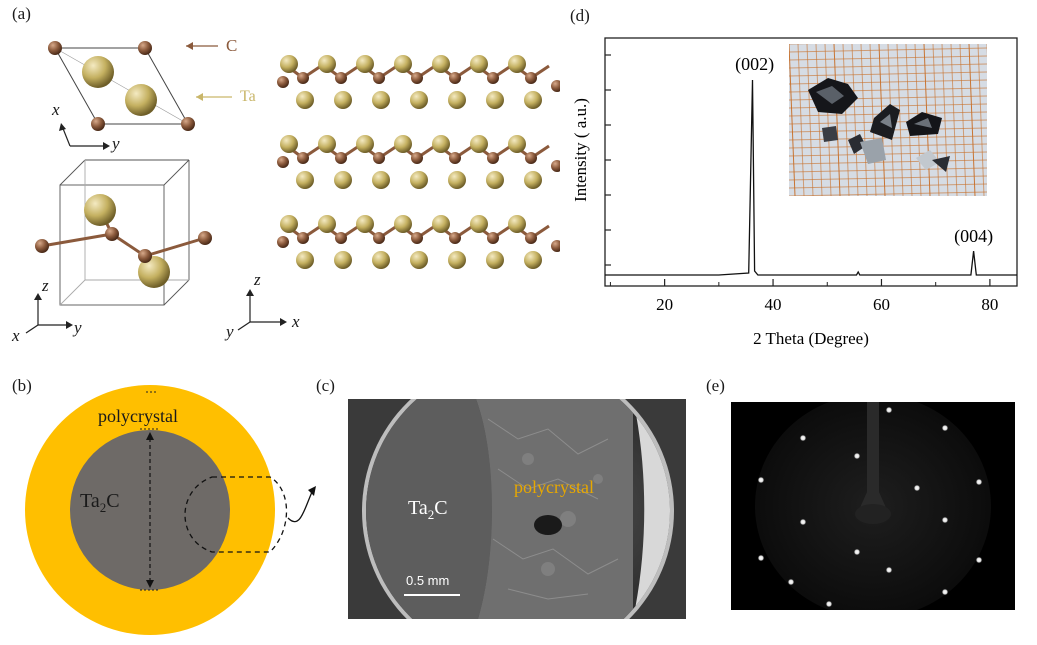 The width and height of the screenshot is (1037, 645). What do you see at coordinates (21, 13) in the screenshot?
I see `panel-label-a: (a)` at bounding box center [21, 13].